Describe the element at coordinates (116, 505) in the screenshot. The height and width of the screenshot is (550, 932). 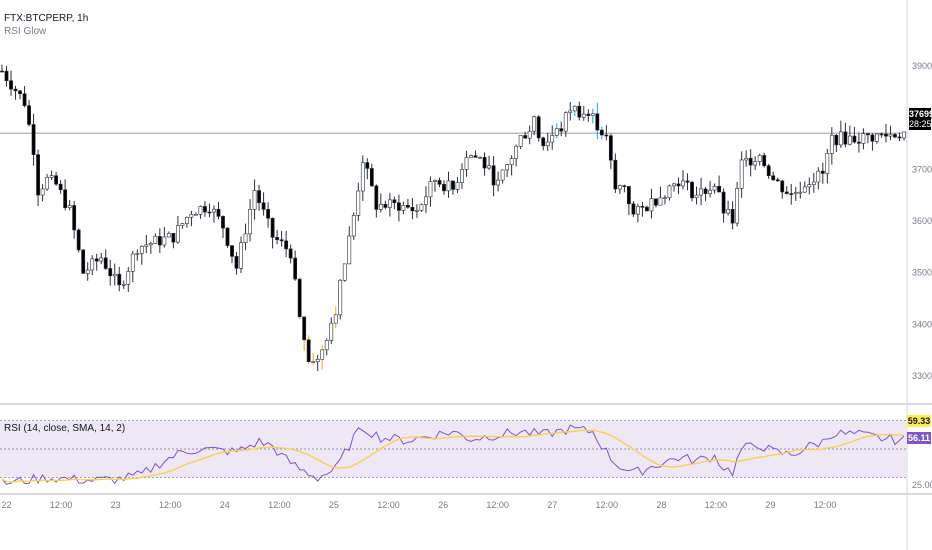
I see `time-axis-label: 23` at that location.